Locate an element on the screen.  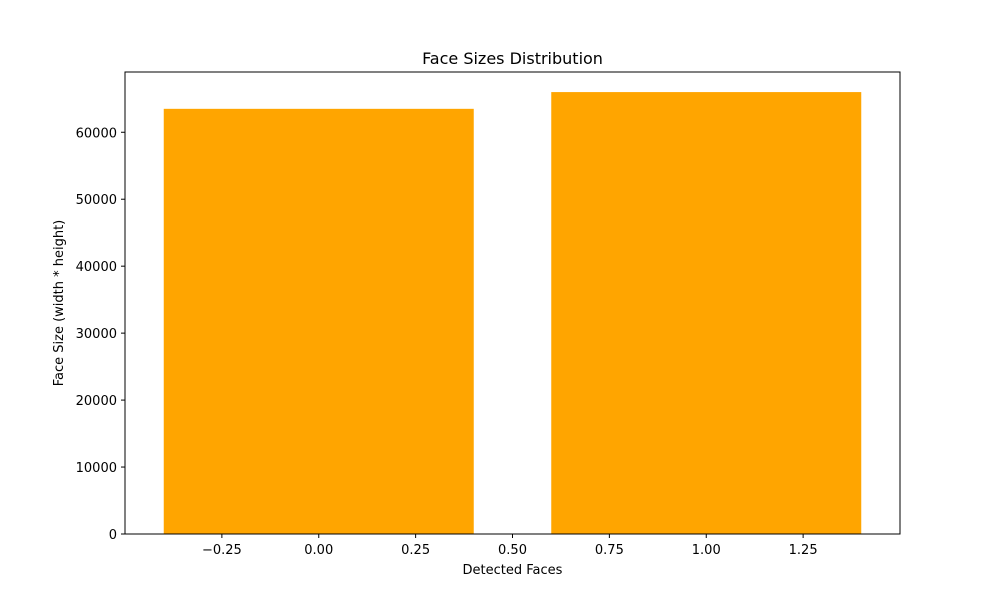
y-tick-label: 20000 is located at coordinates (96, 401).